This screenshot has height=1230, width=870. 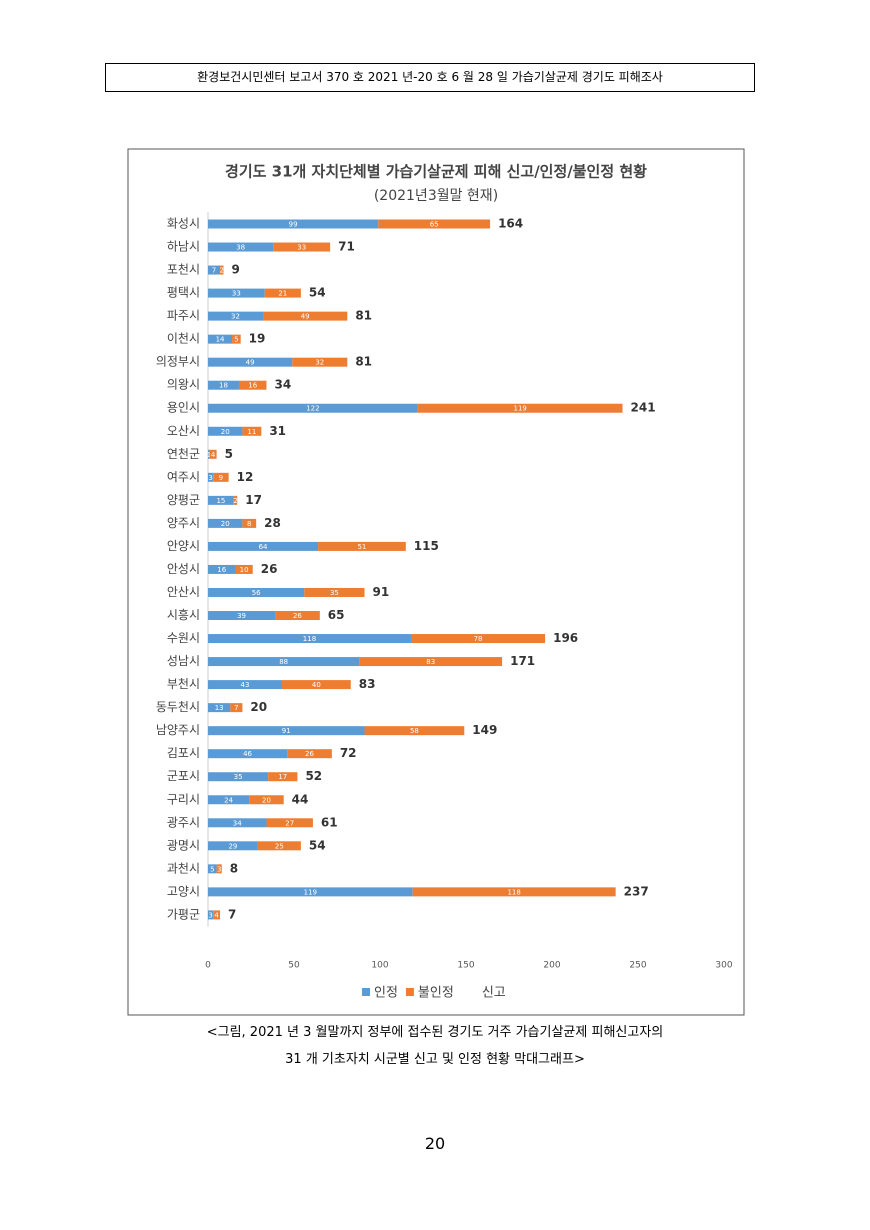 What do you see at coordinates (363, 316) in the screenshot?
I see `total-label: 81` at bounding box center [363, 316].